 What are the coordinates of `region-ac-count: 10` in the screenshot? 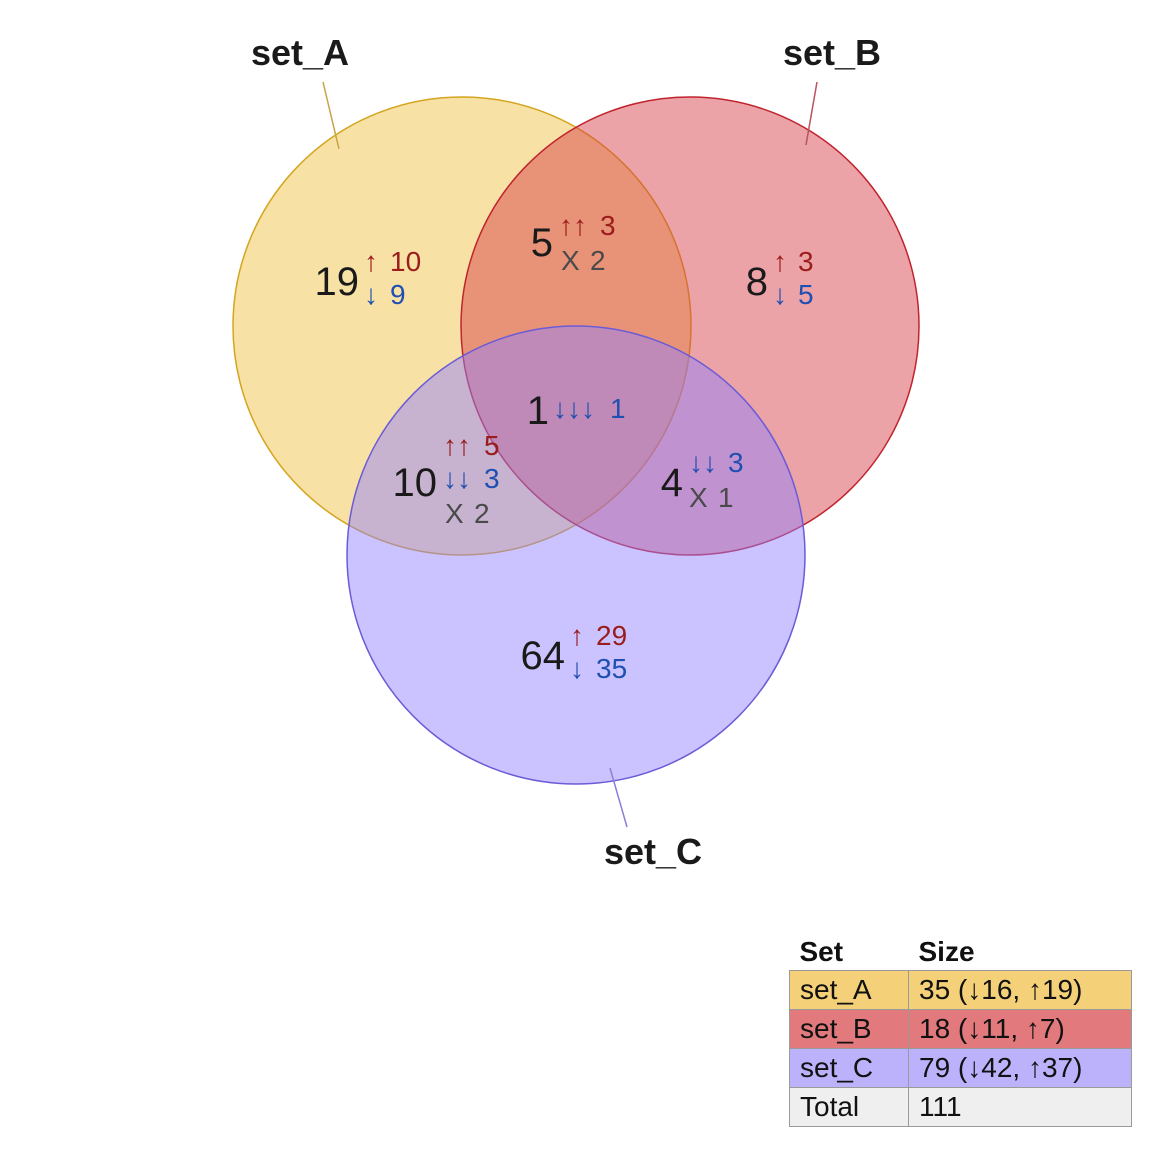 It's located at (415, 483).